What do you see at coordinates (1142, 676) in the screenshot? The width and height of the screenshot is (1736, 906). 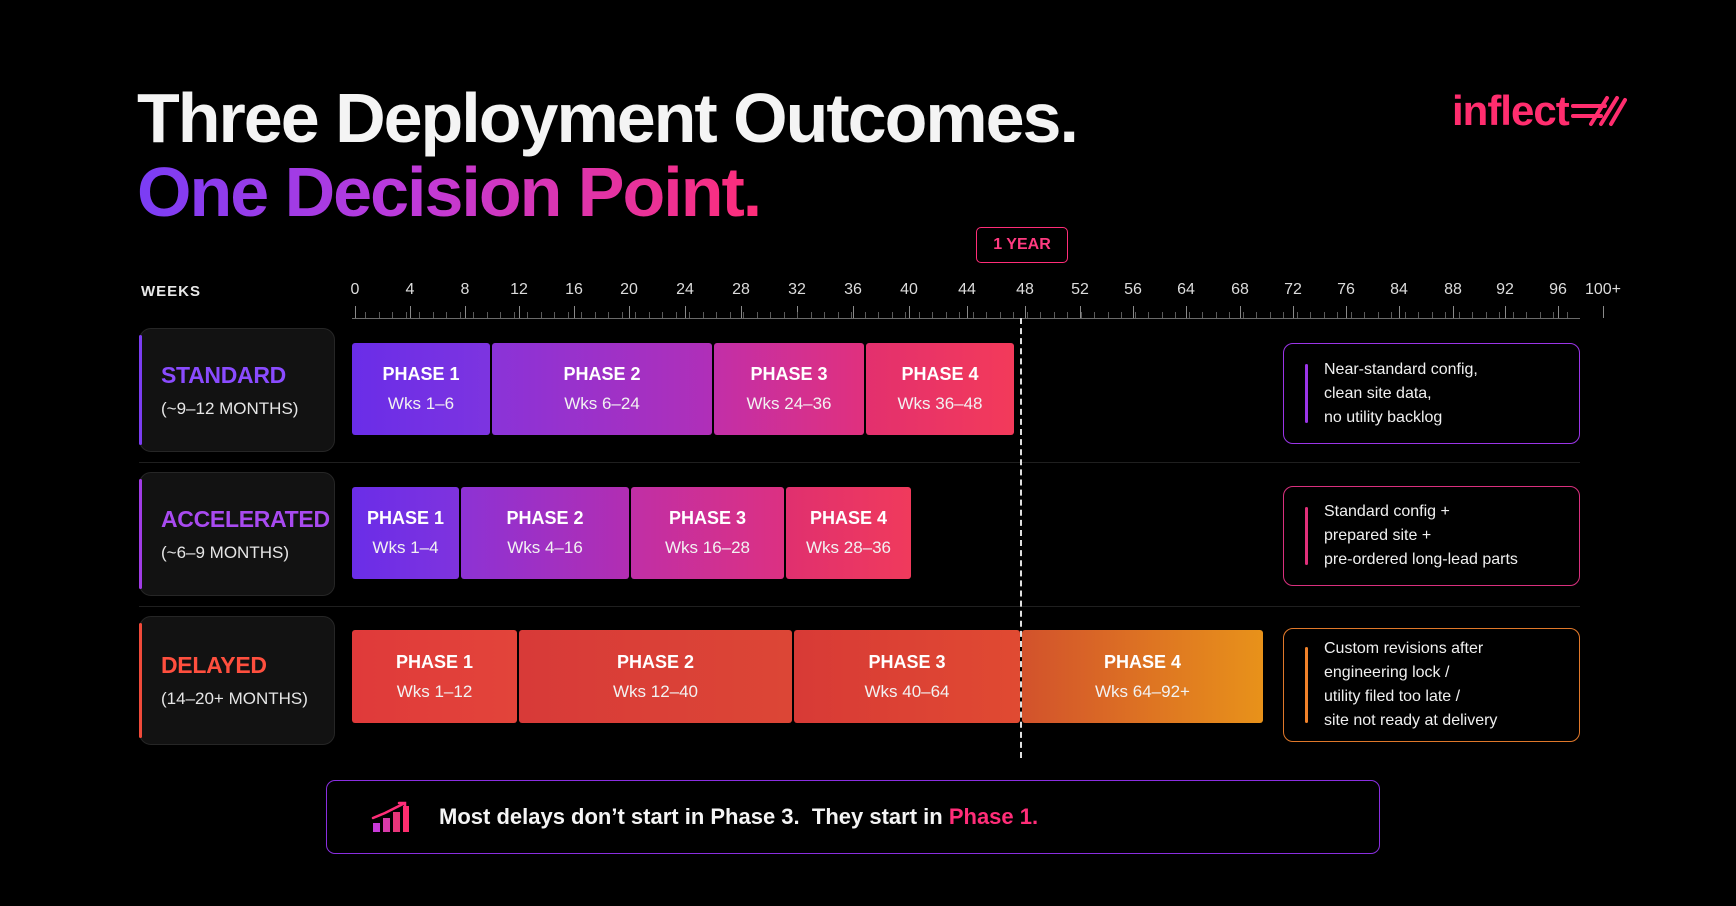 I see `phase-bar: PHASE 4 Wks 64–92+` at bounding box center [1142, 676].